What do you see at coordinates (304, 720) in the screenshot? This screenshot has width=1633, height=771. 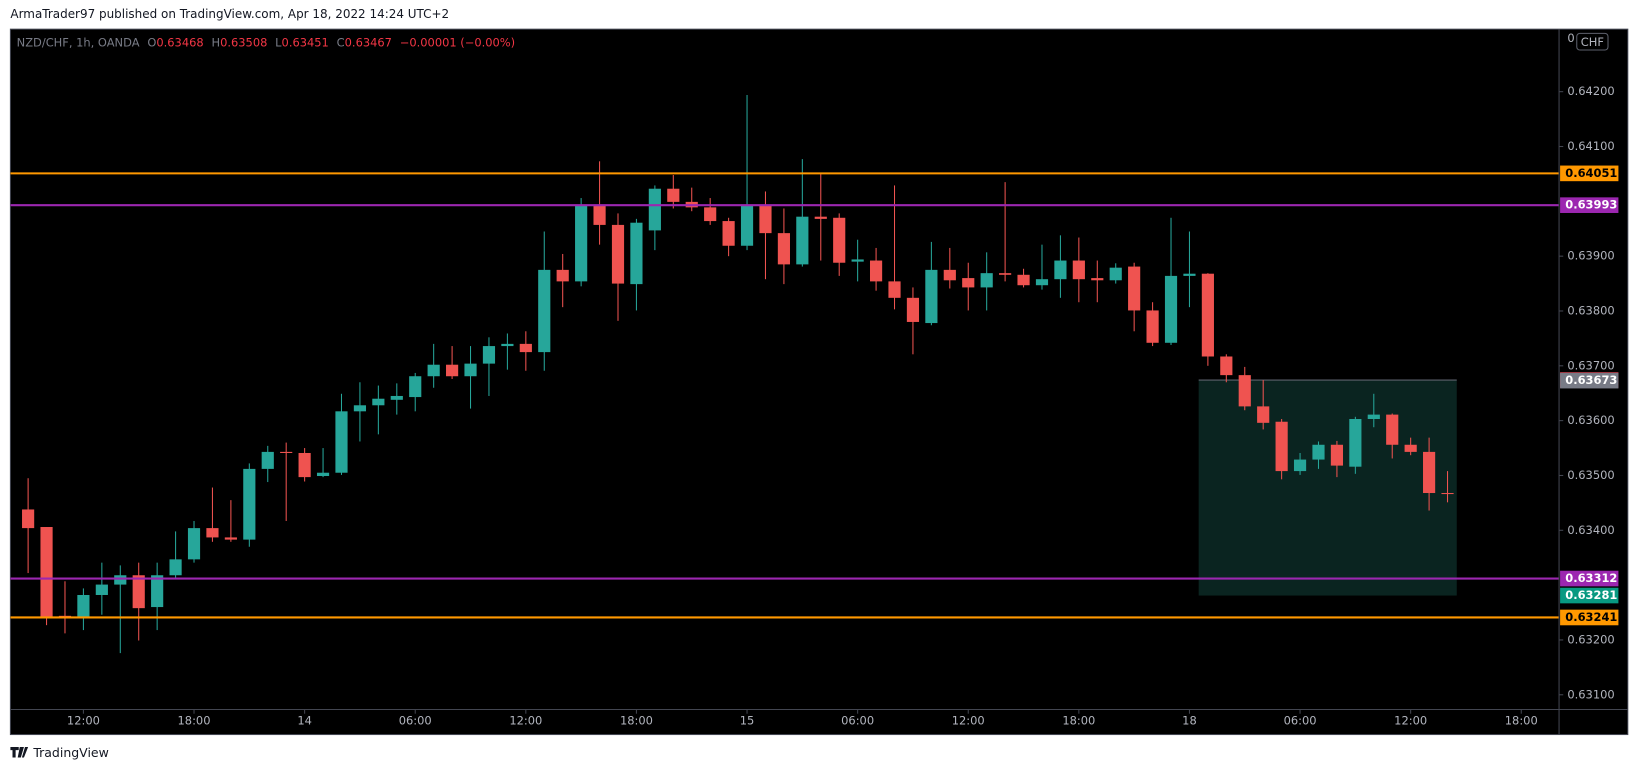 I see `x-tick-label: 14` at bounding box center [304, 720].